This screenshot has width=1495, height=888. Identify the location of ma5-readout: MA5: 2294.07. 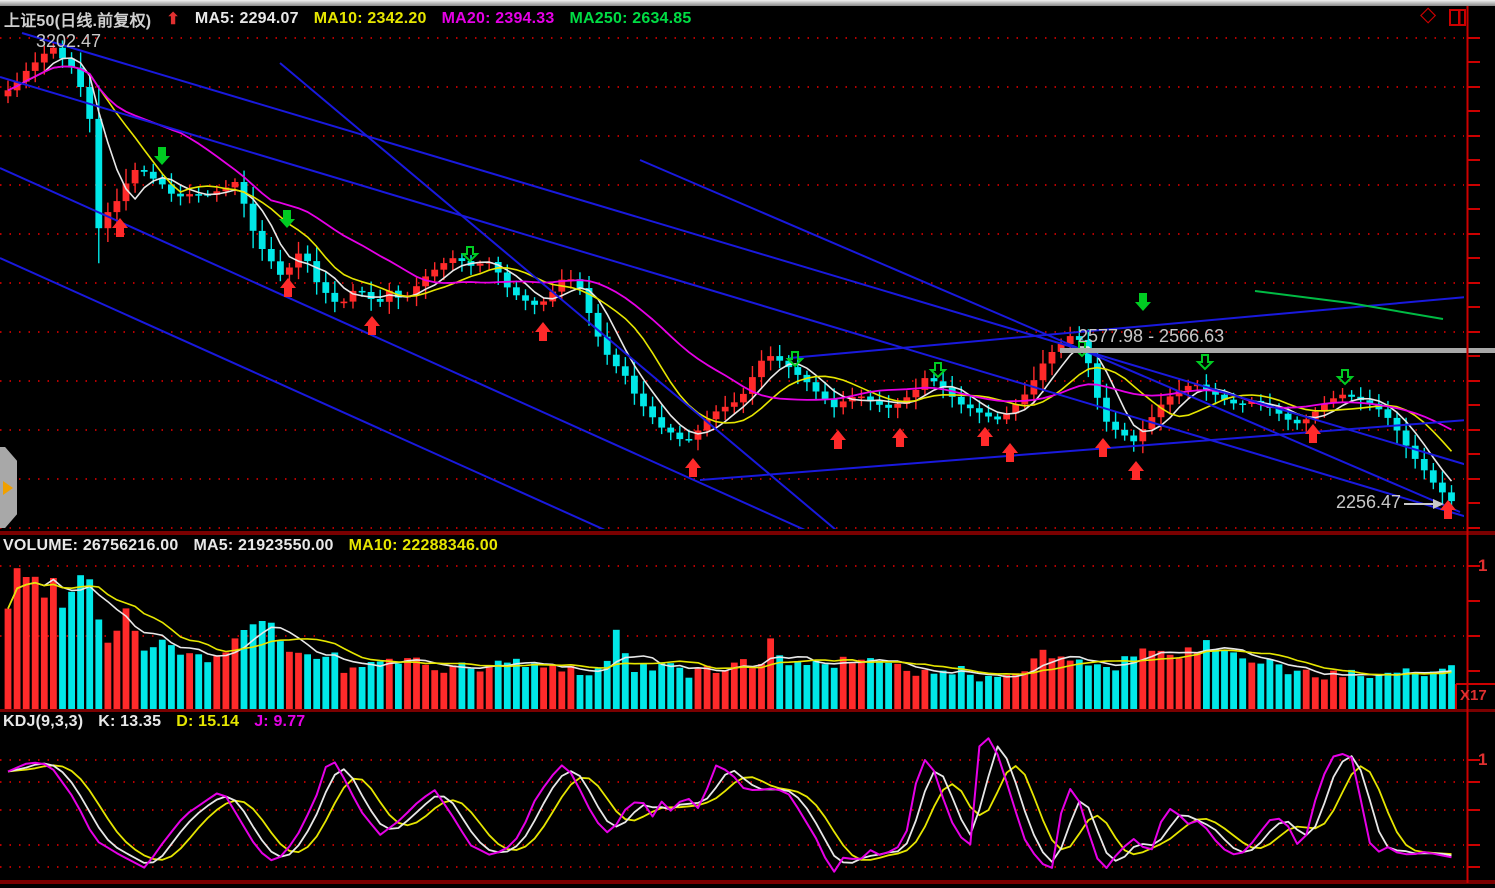
(246, 18).